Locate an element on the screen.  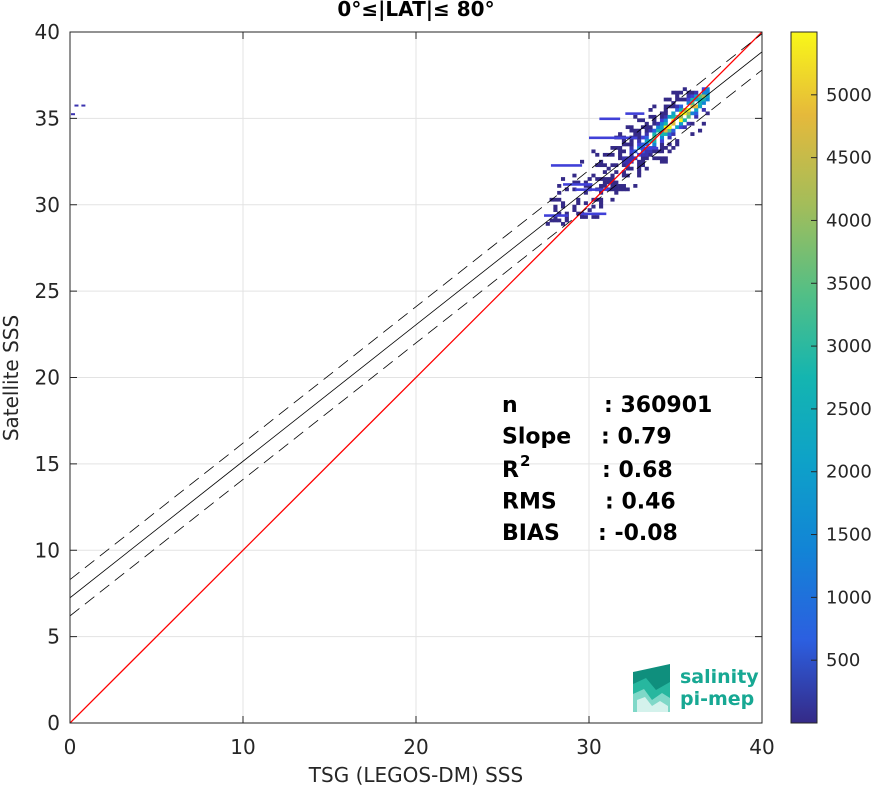
logo-line1: salinity is located at coordinates (719, 677).